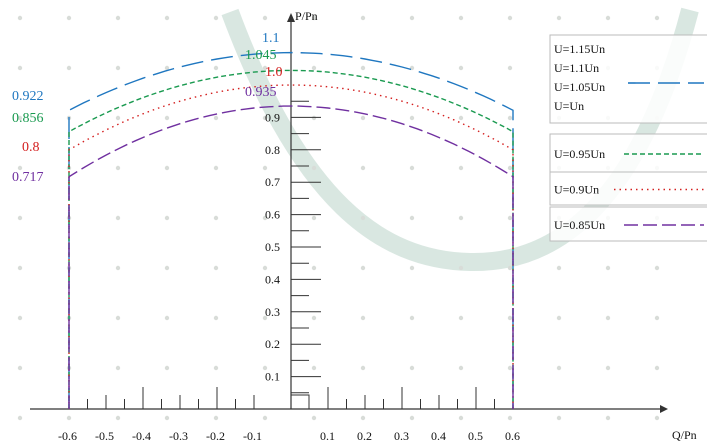 Image resolution: width=707 pixels, height=447 pixels. What do you see at coordinates (401, 436) in the screenshot?
I see `x-tick-label: 0.3` at bounding box center [401, 436].